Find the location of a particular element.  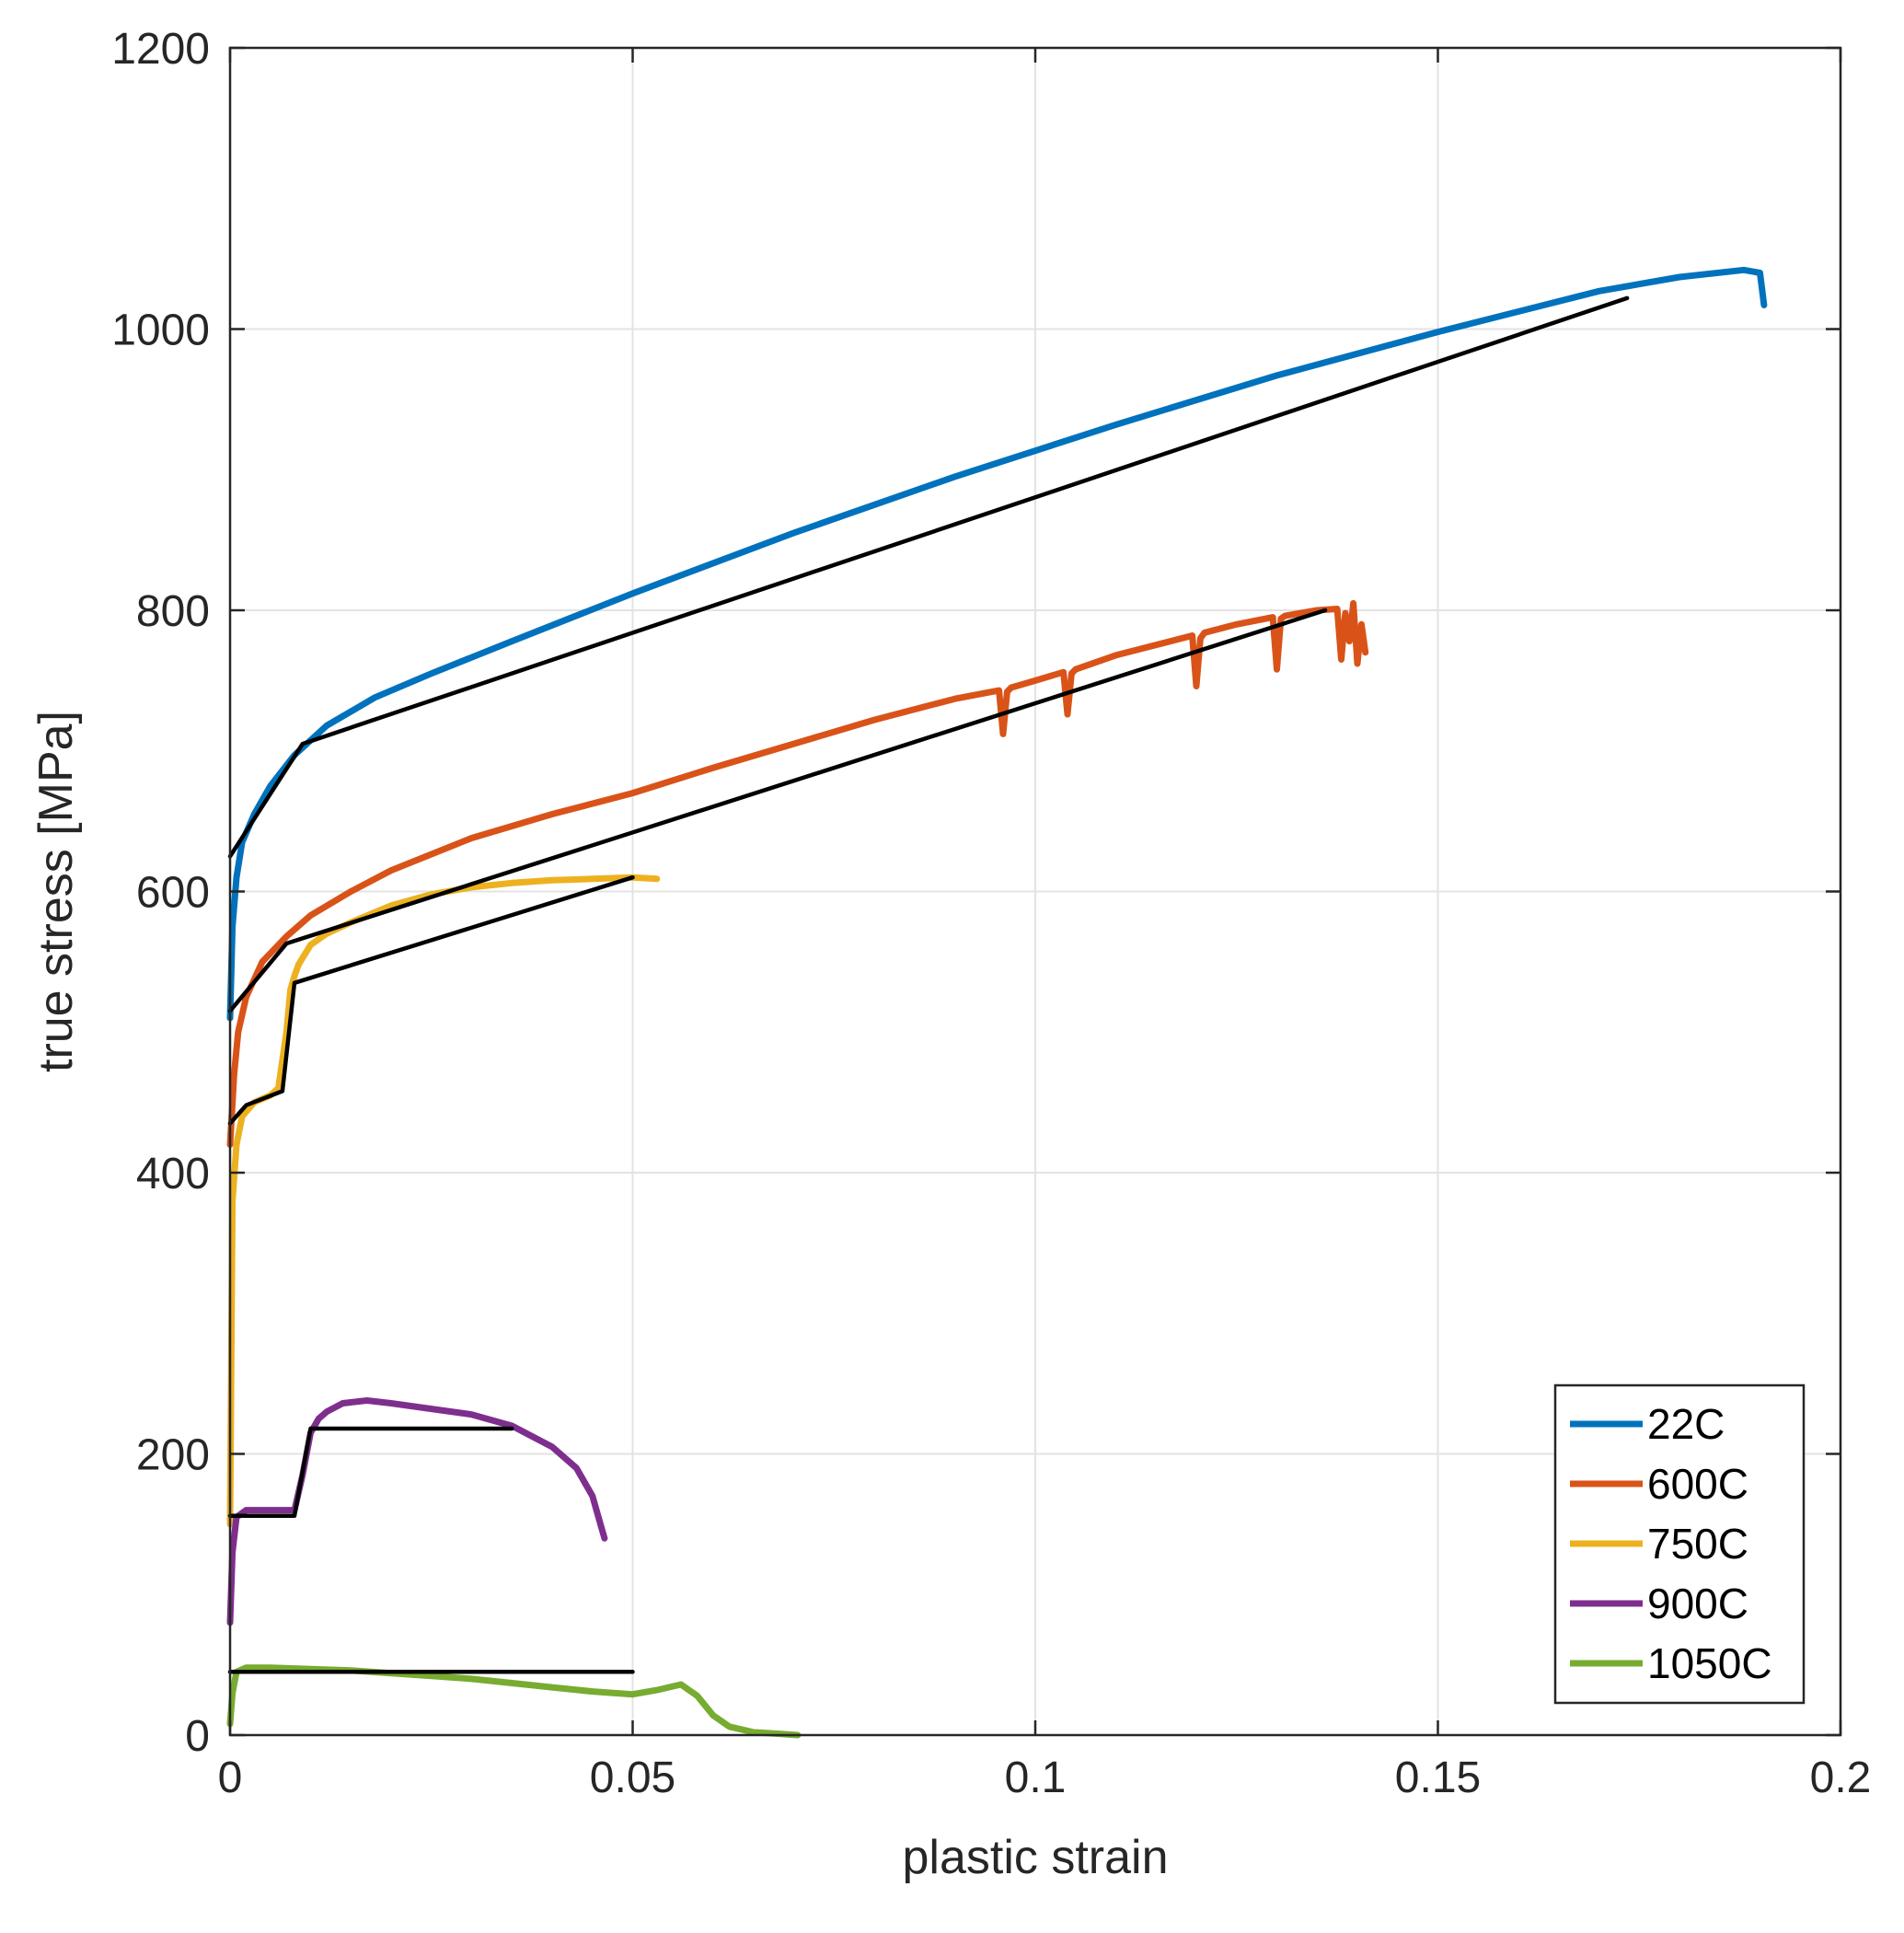

series-line-fit-750C is located at coordinates (431, 1000).